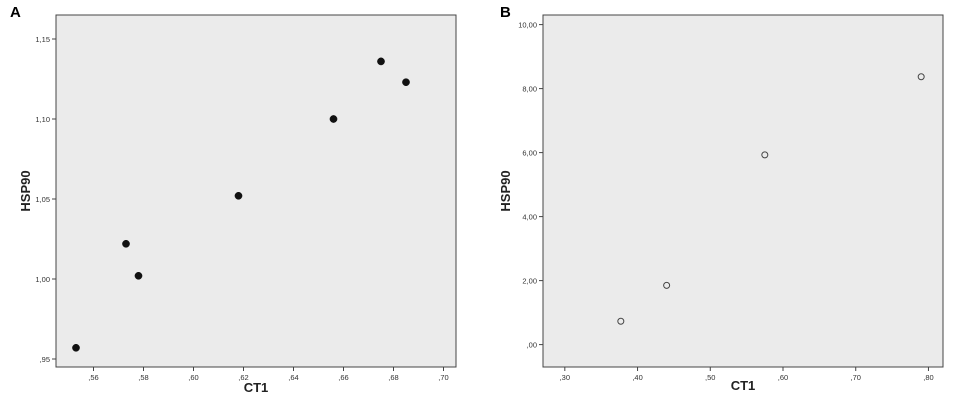 This screenshot has width=957, height=406. Describe the element at coordinates (42, 119) in the screenshot. I see `y-tick-label: 1,10` at that location.